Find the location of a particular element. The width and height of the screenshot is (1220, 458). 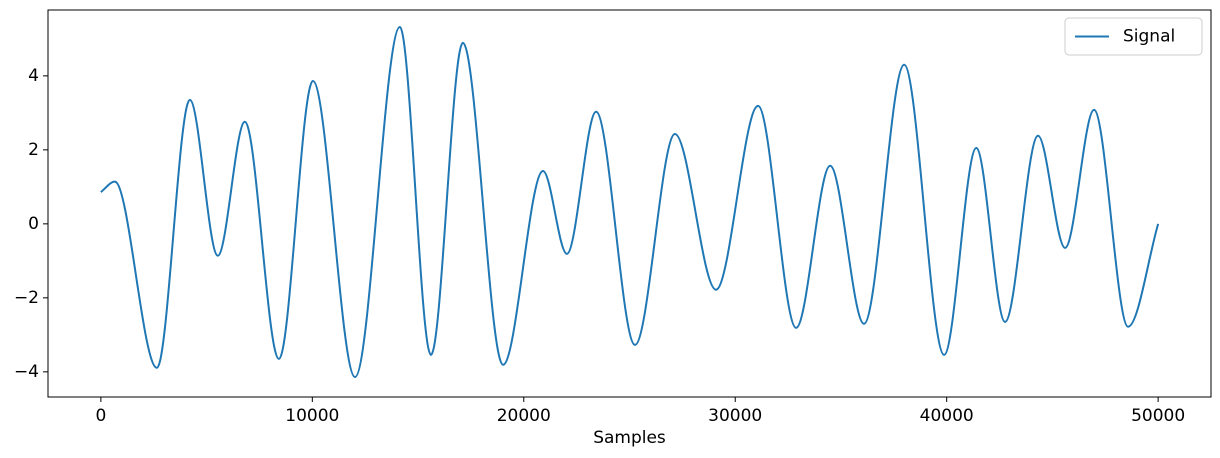

x-tick-label: 20000 is located at coordinates (524, 416).